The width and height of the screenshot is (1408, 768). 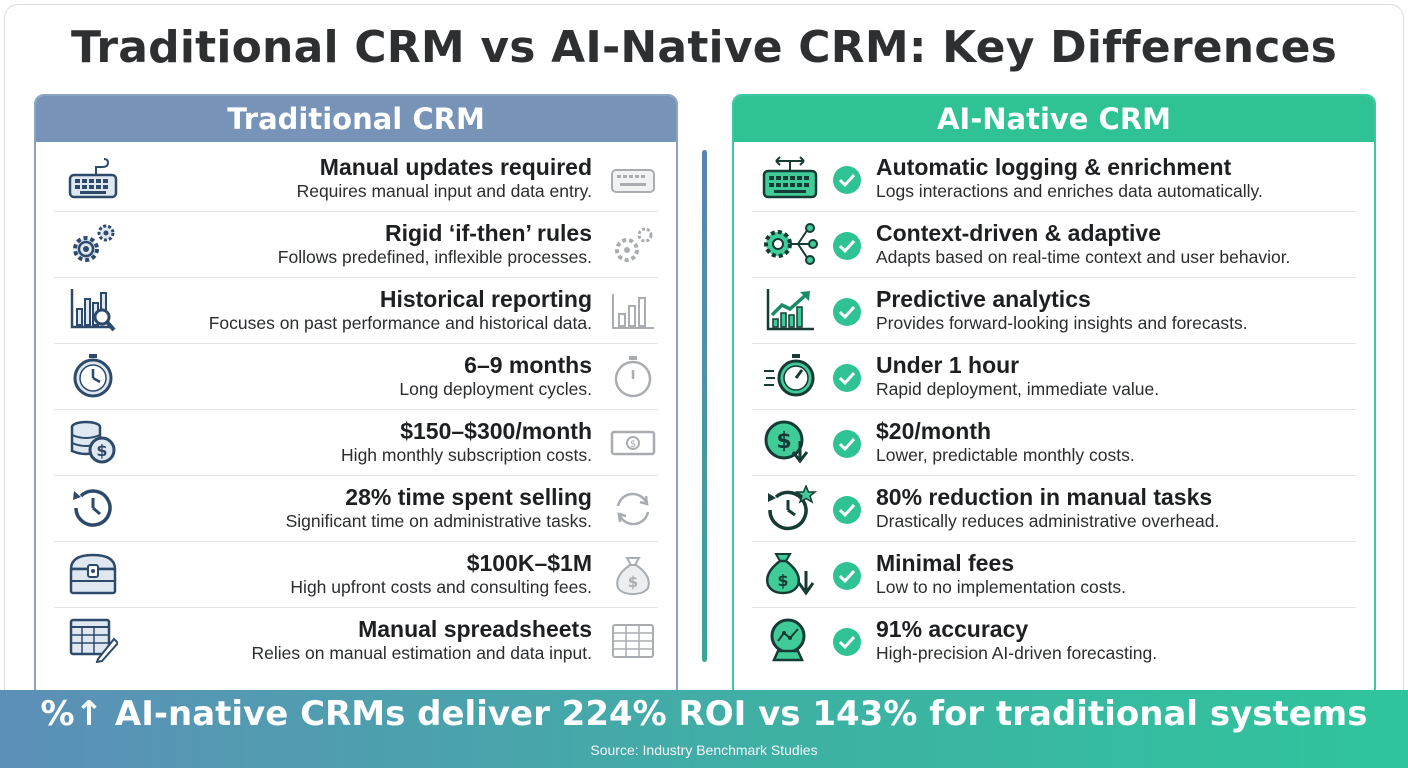 What do you see at coordinates (1018, 233) in the screenshot?
I see `row-title: Context-driven & adaptive` at bounding box center [1018, 233].